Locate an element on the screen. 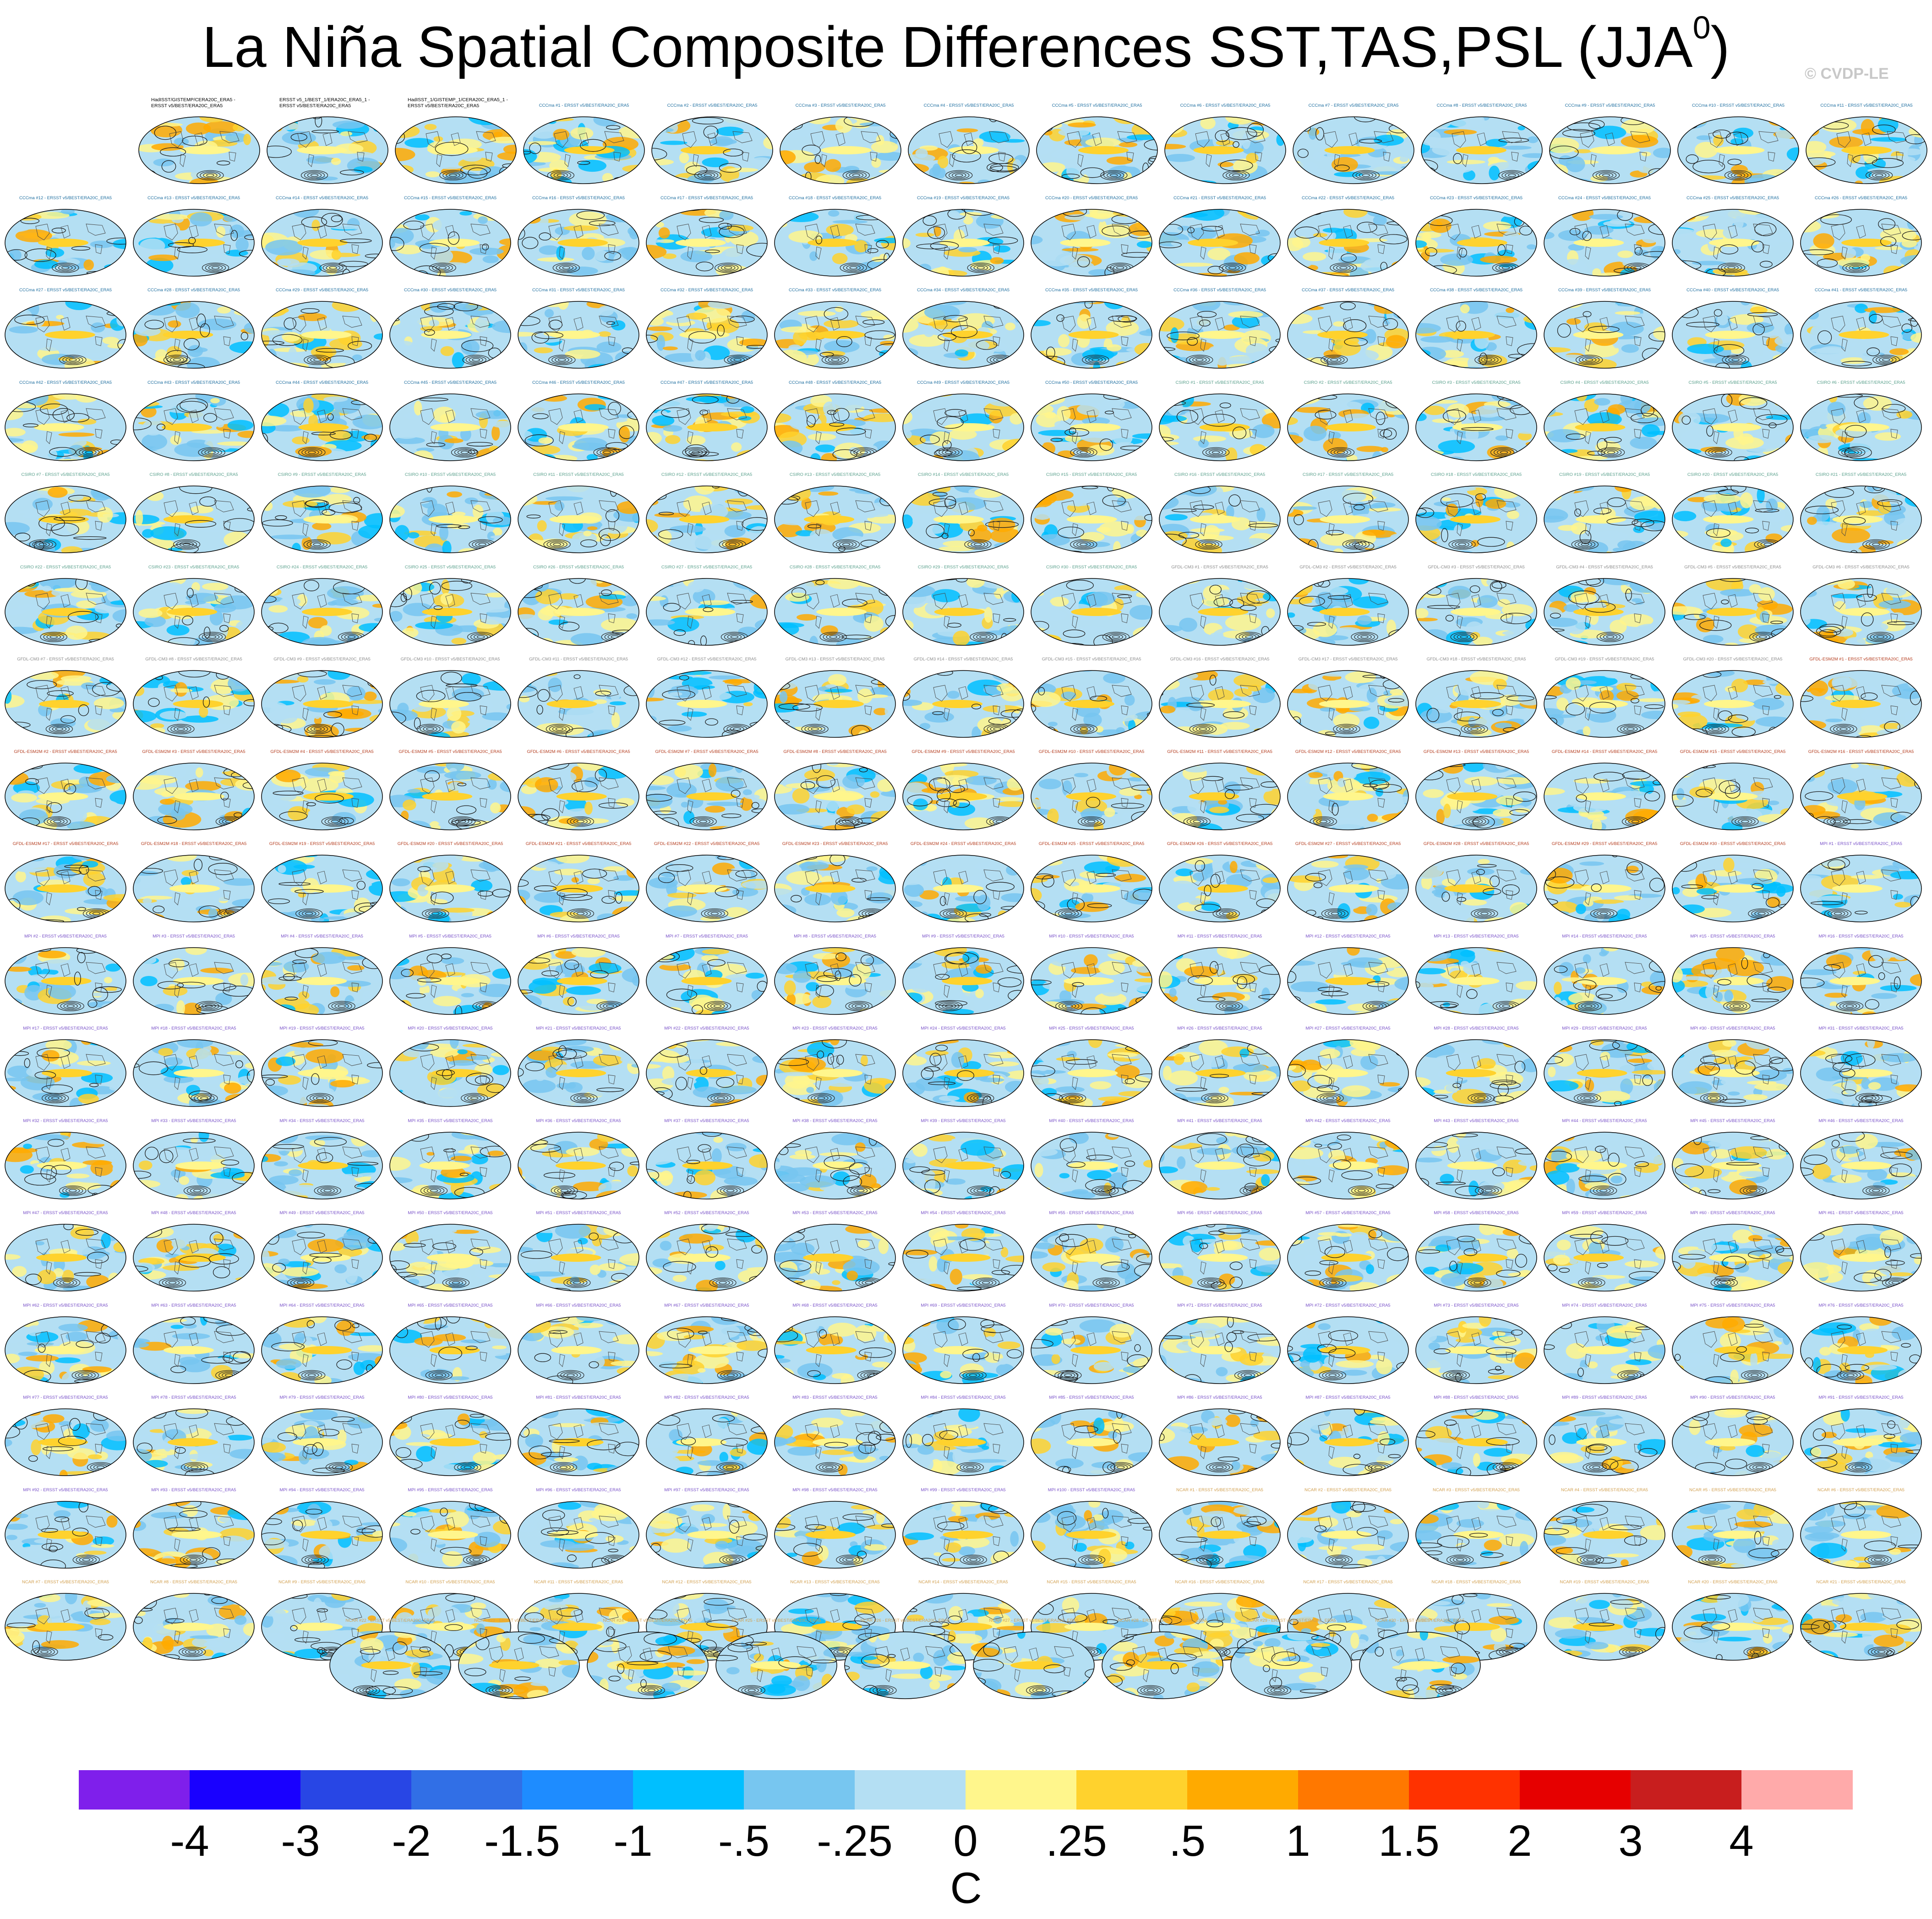 The width and height of the screenshot is (1932, 1919). map-panel: MPI #90 - ERSST v5/BEST/ERA20C_ERA5 is located at coordinates (1733, 1436).